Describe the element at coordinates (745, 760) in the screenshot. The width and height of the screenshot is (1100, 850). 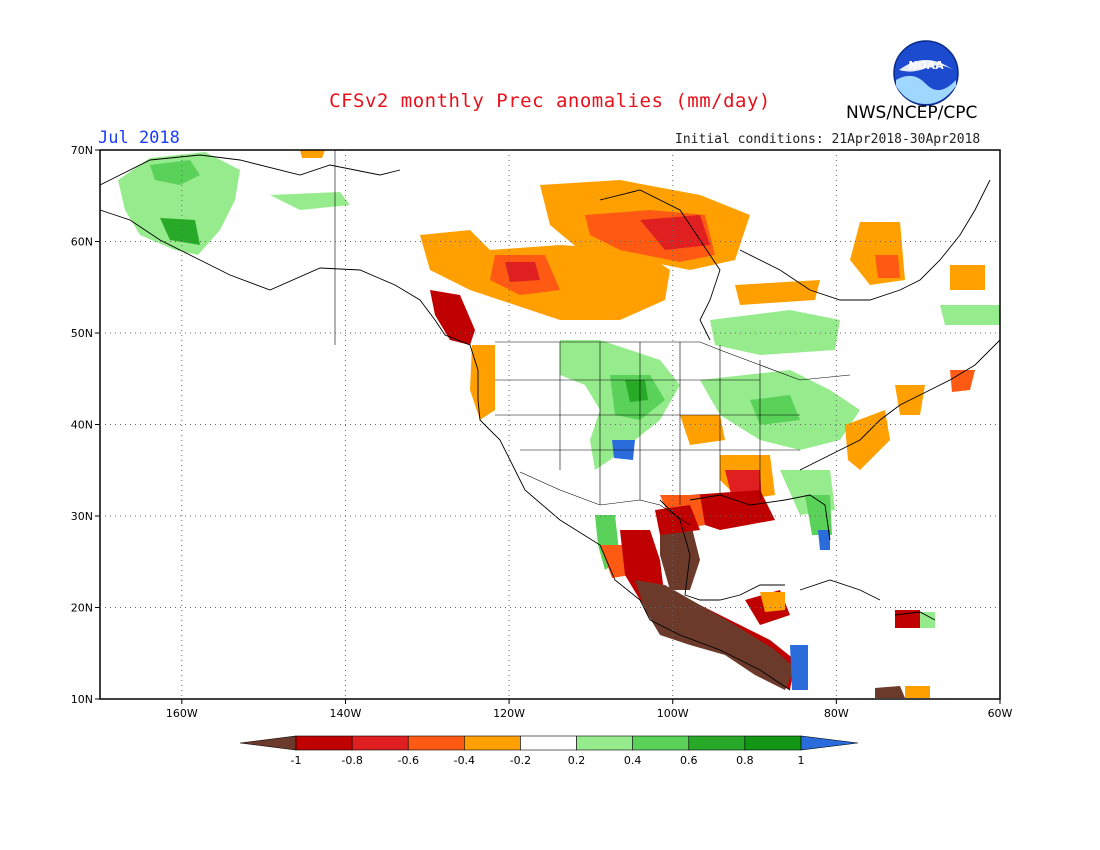
I see `colorbar-tick-label: 0.8` at that location.